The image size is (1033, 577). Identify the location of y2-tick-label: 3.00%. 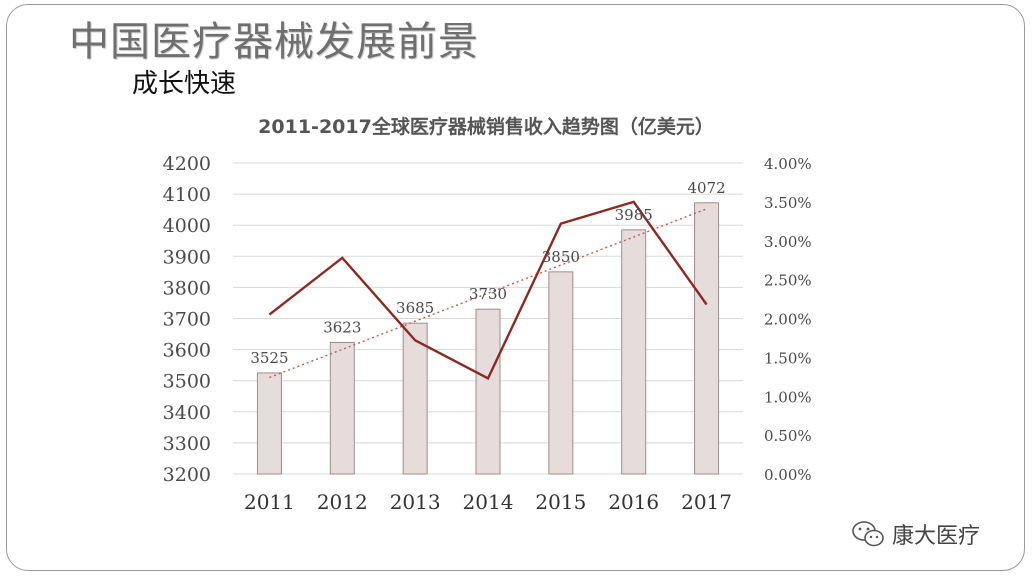
(788, 242).